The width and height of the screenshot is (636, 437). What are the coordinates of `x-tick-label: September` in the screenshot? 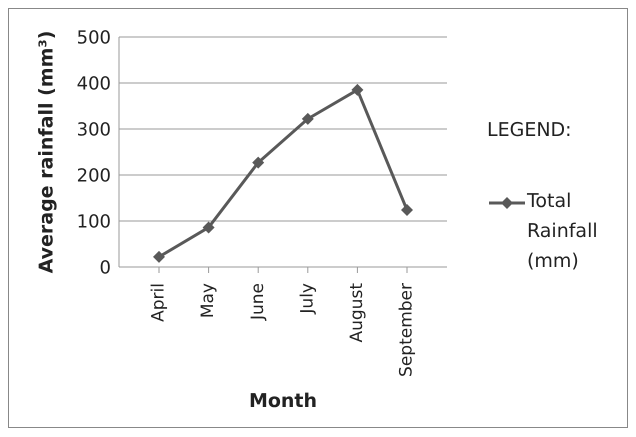 It's located at (406, 329).